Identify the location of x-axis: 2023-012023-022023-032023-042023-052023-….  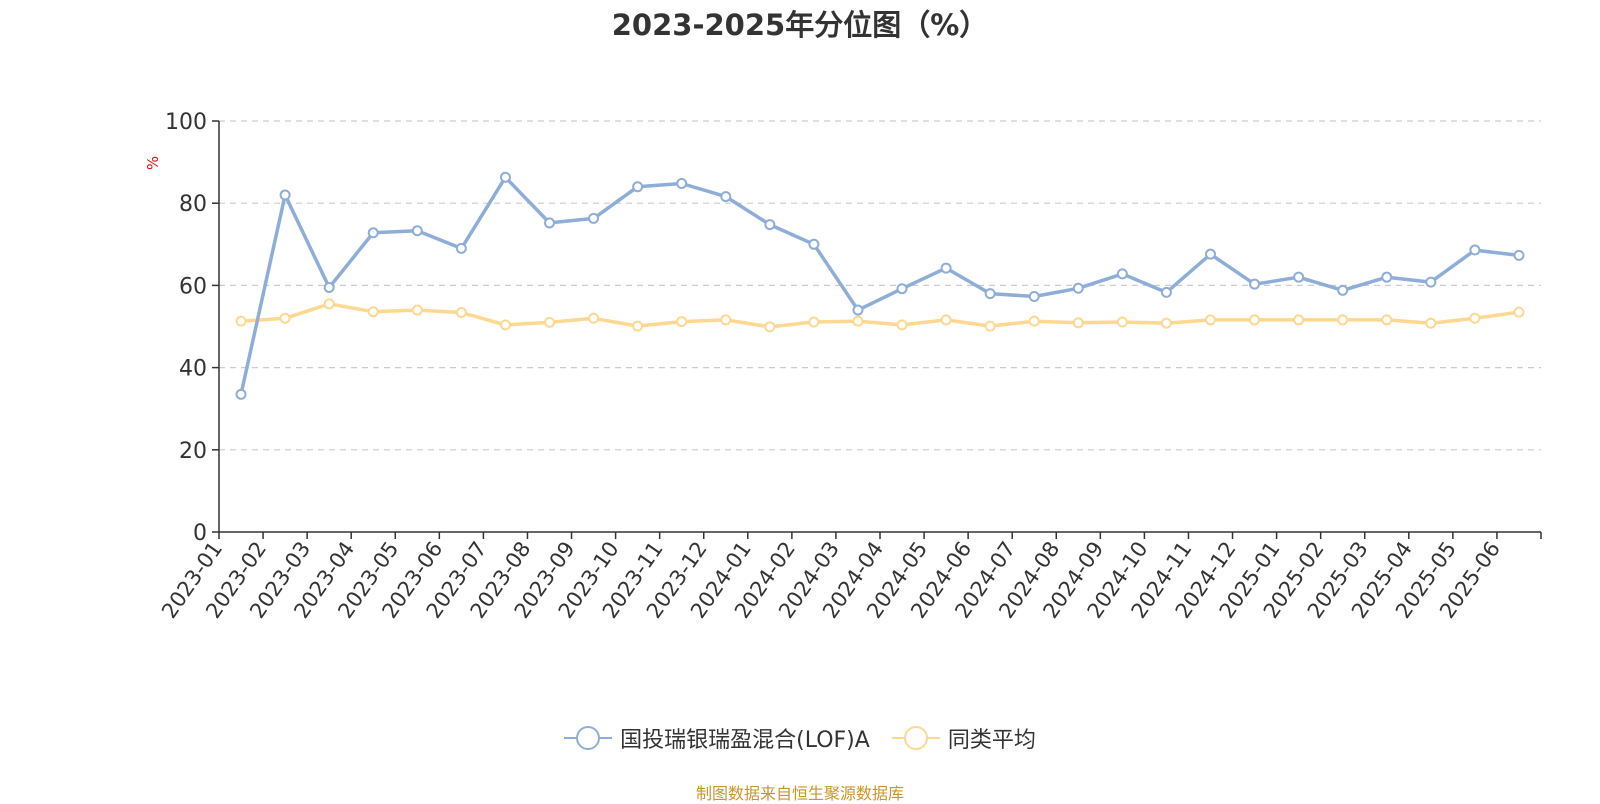
(849, 577).